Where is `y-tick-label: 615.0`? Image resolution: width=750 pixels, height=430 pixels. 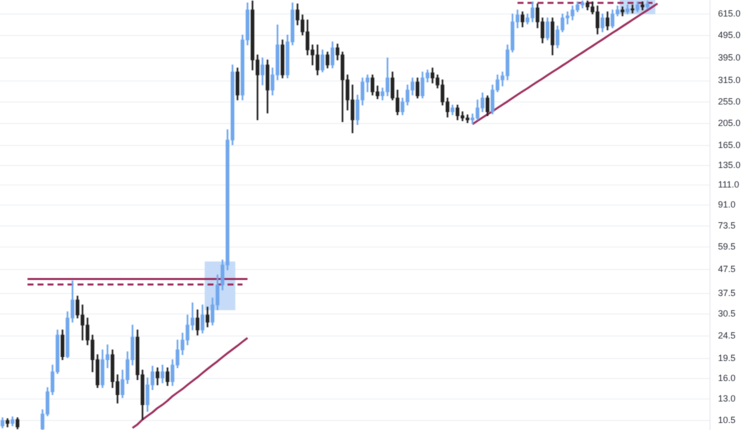
y-tick-label: 615.0 is located at coordinates (729, 13).